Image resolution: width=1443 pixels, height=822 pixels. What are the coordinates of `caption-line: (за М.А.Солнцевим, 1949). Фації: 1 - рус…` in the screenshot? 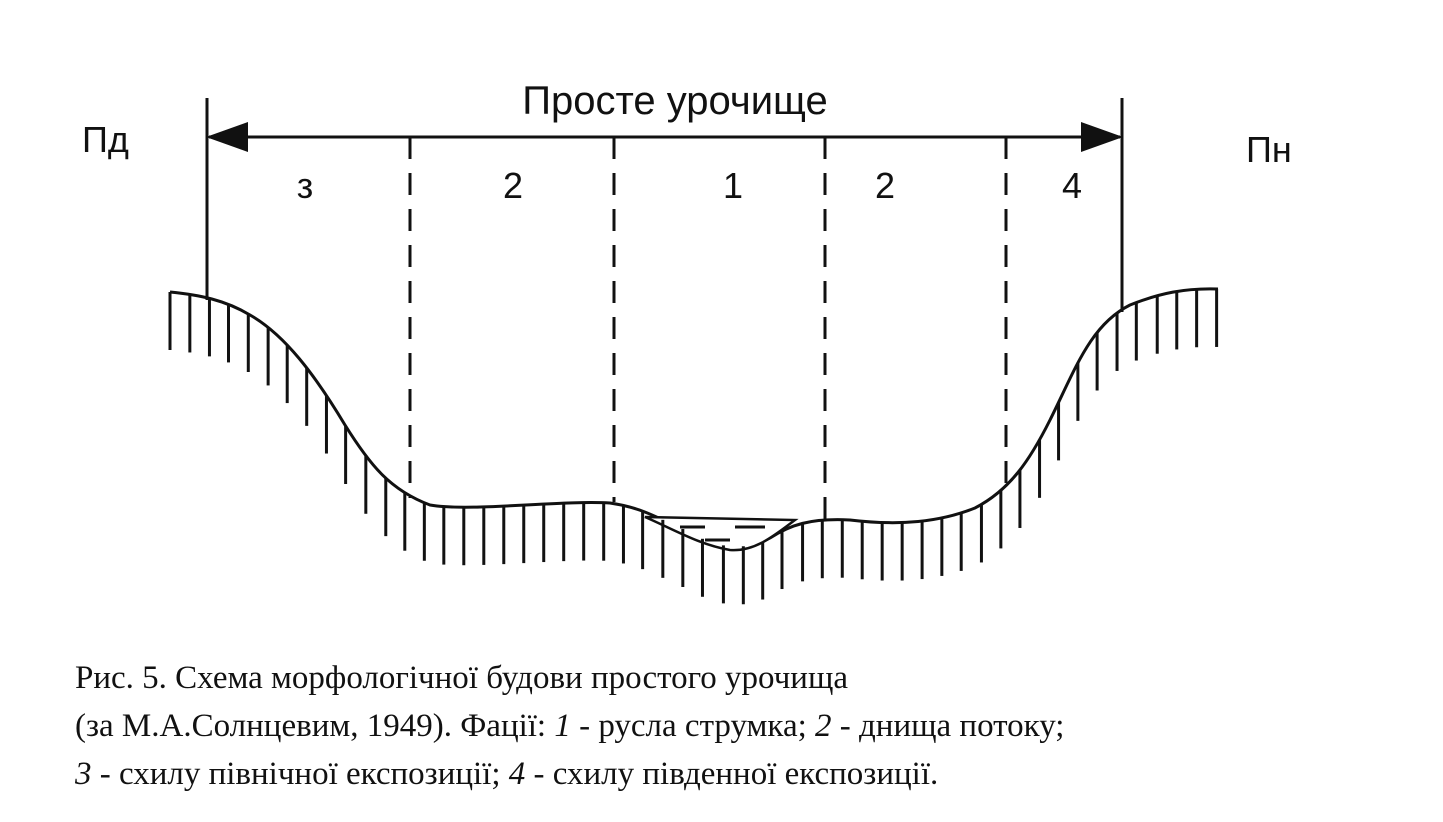 It's located at (569, 726).